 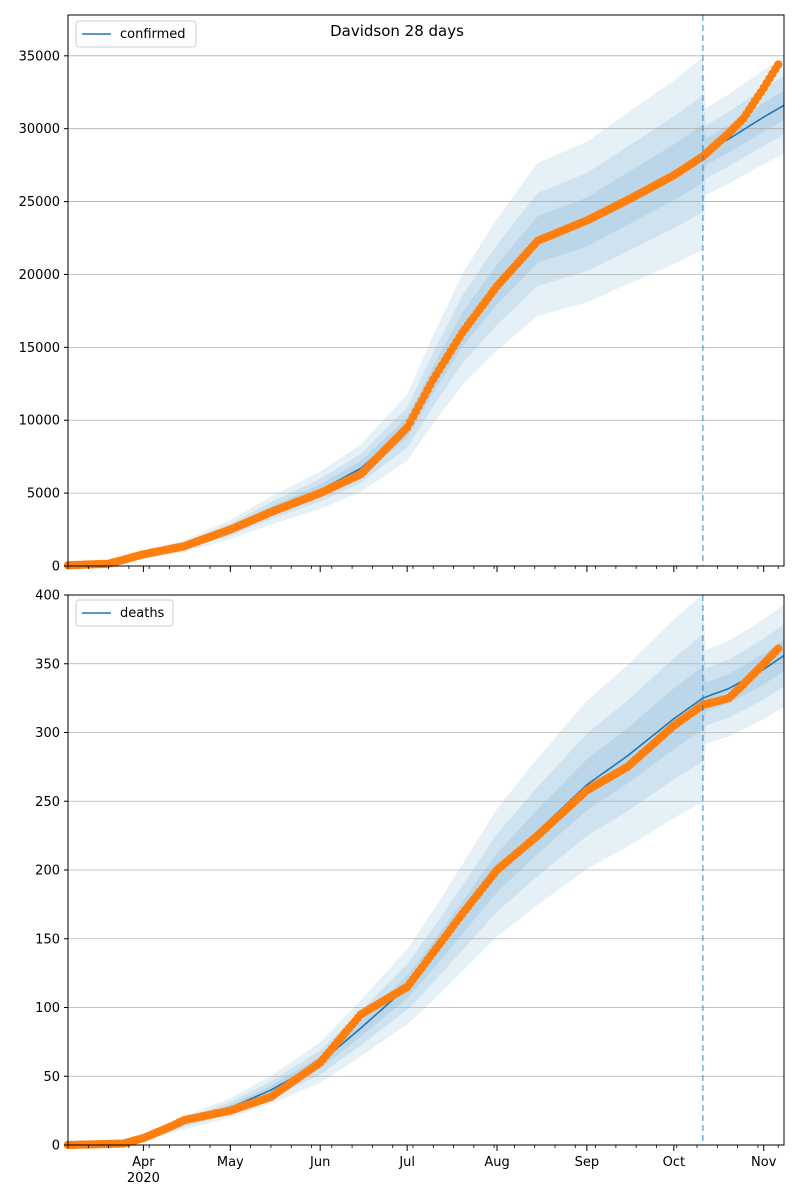 What do you see at coordinates (47, 596) in the screenshot?
I see `y-tick-label: 400` at bounding box center [47, 596].